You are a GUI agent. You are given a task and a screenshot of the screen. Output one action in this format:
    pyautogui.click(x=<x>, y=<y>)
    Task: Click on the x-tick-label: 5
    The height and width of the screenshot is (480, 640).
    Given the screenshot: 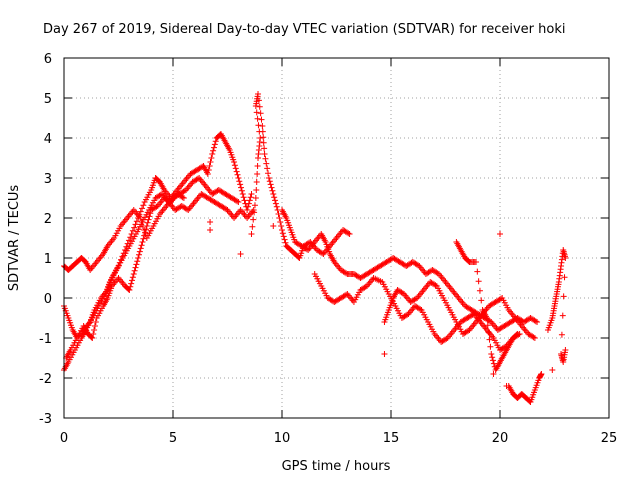 What is the action you would take?
    pyautogui.click(x=173, y=438)
    